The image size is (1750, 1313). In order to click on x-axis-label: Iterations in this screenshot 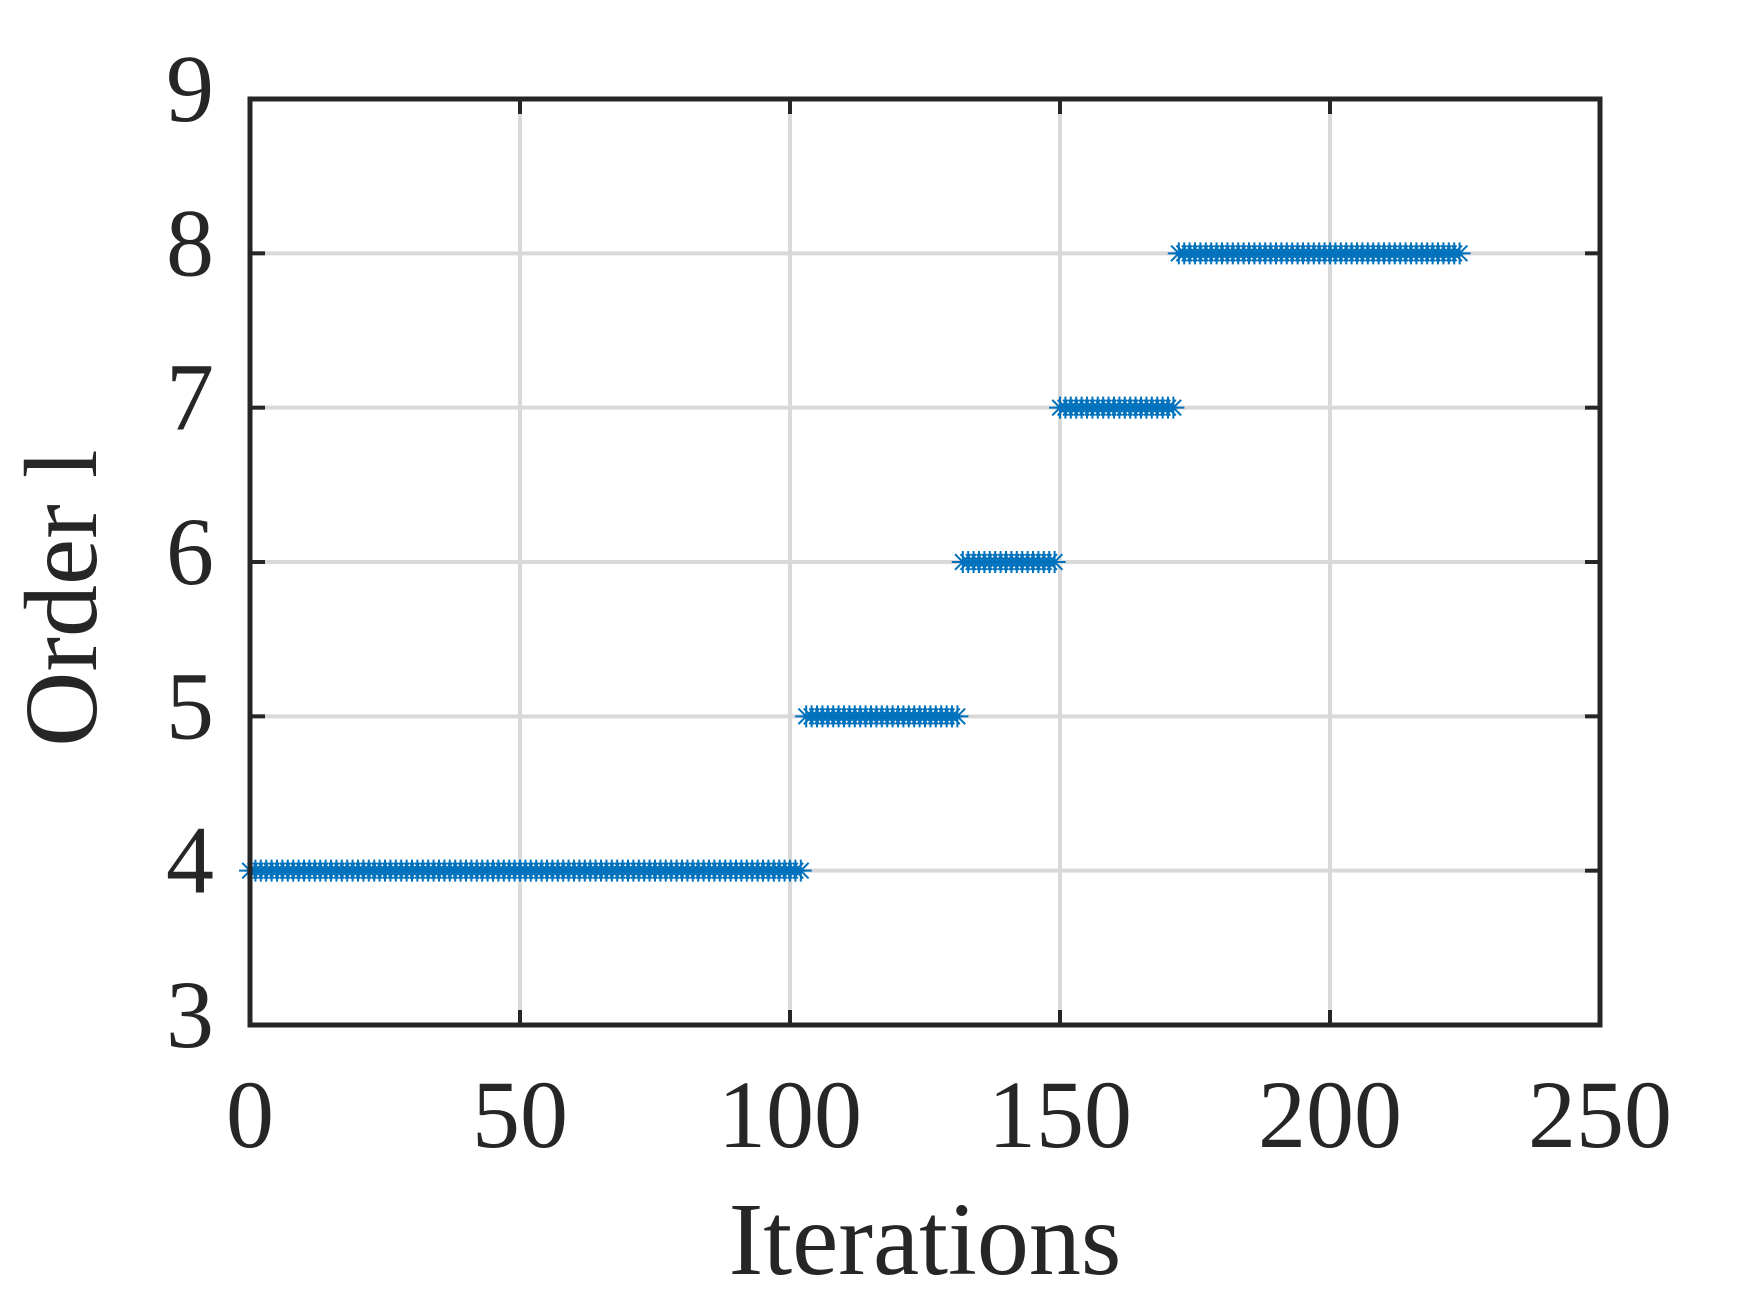, I will do `click(925, 1239)`.